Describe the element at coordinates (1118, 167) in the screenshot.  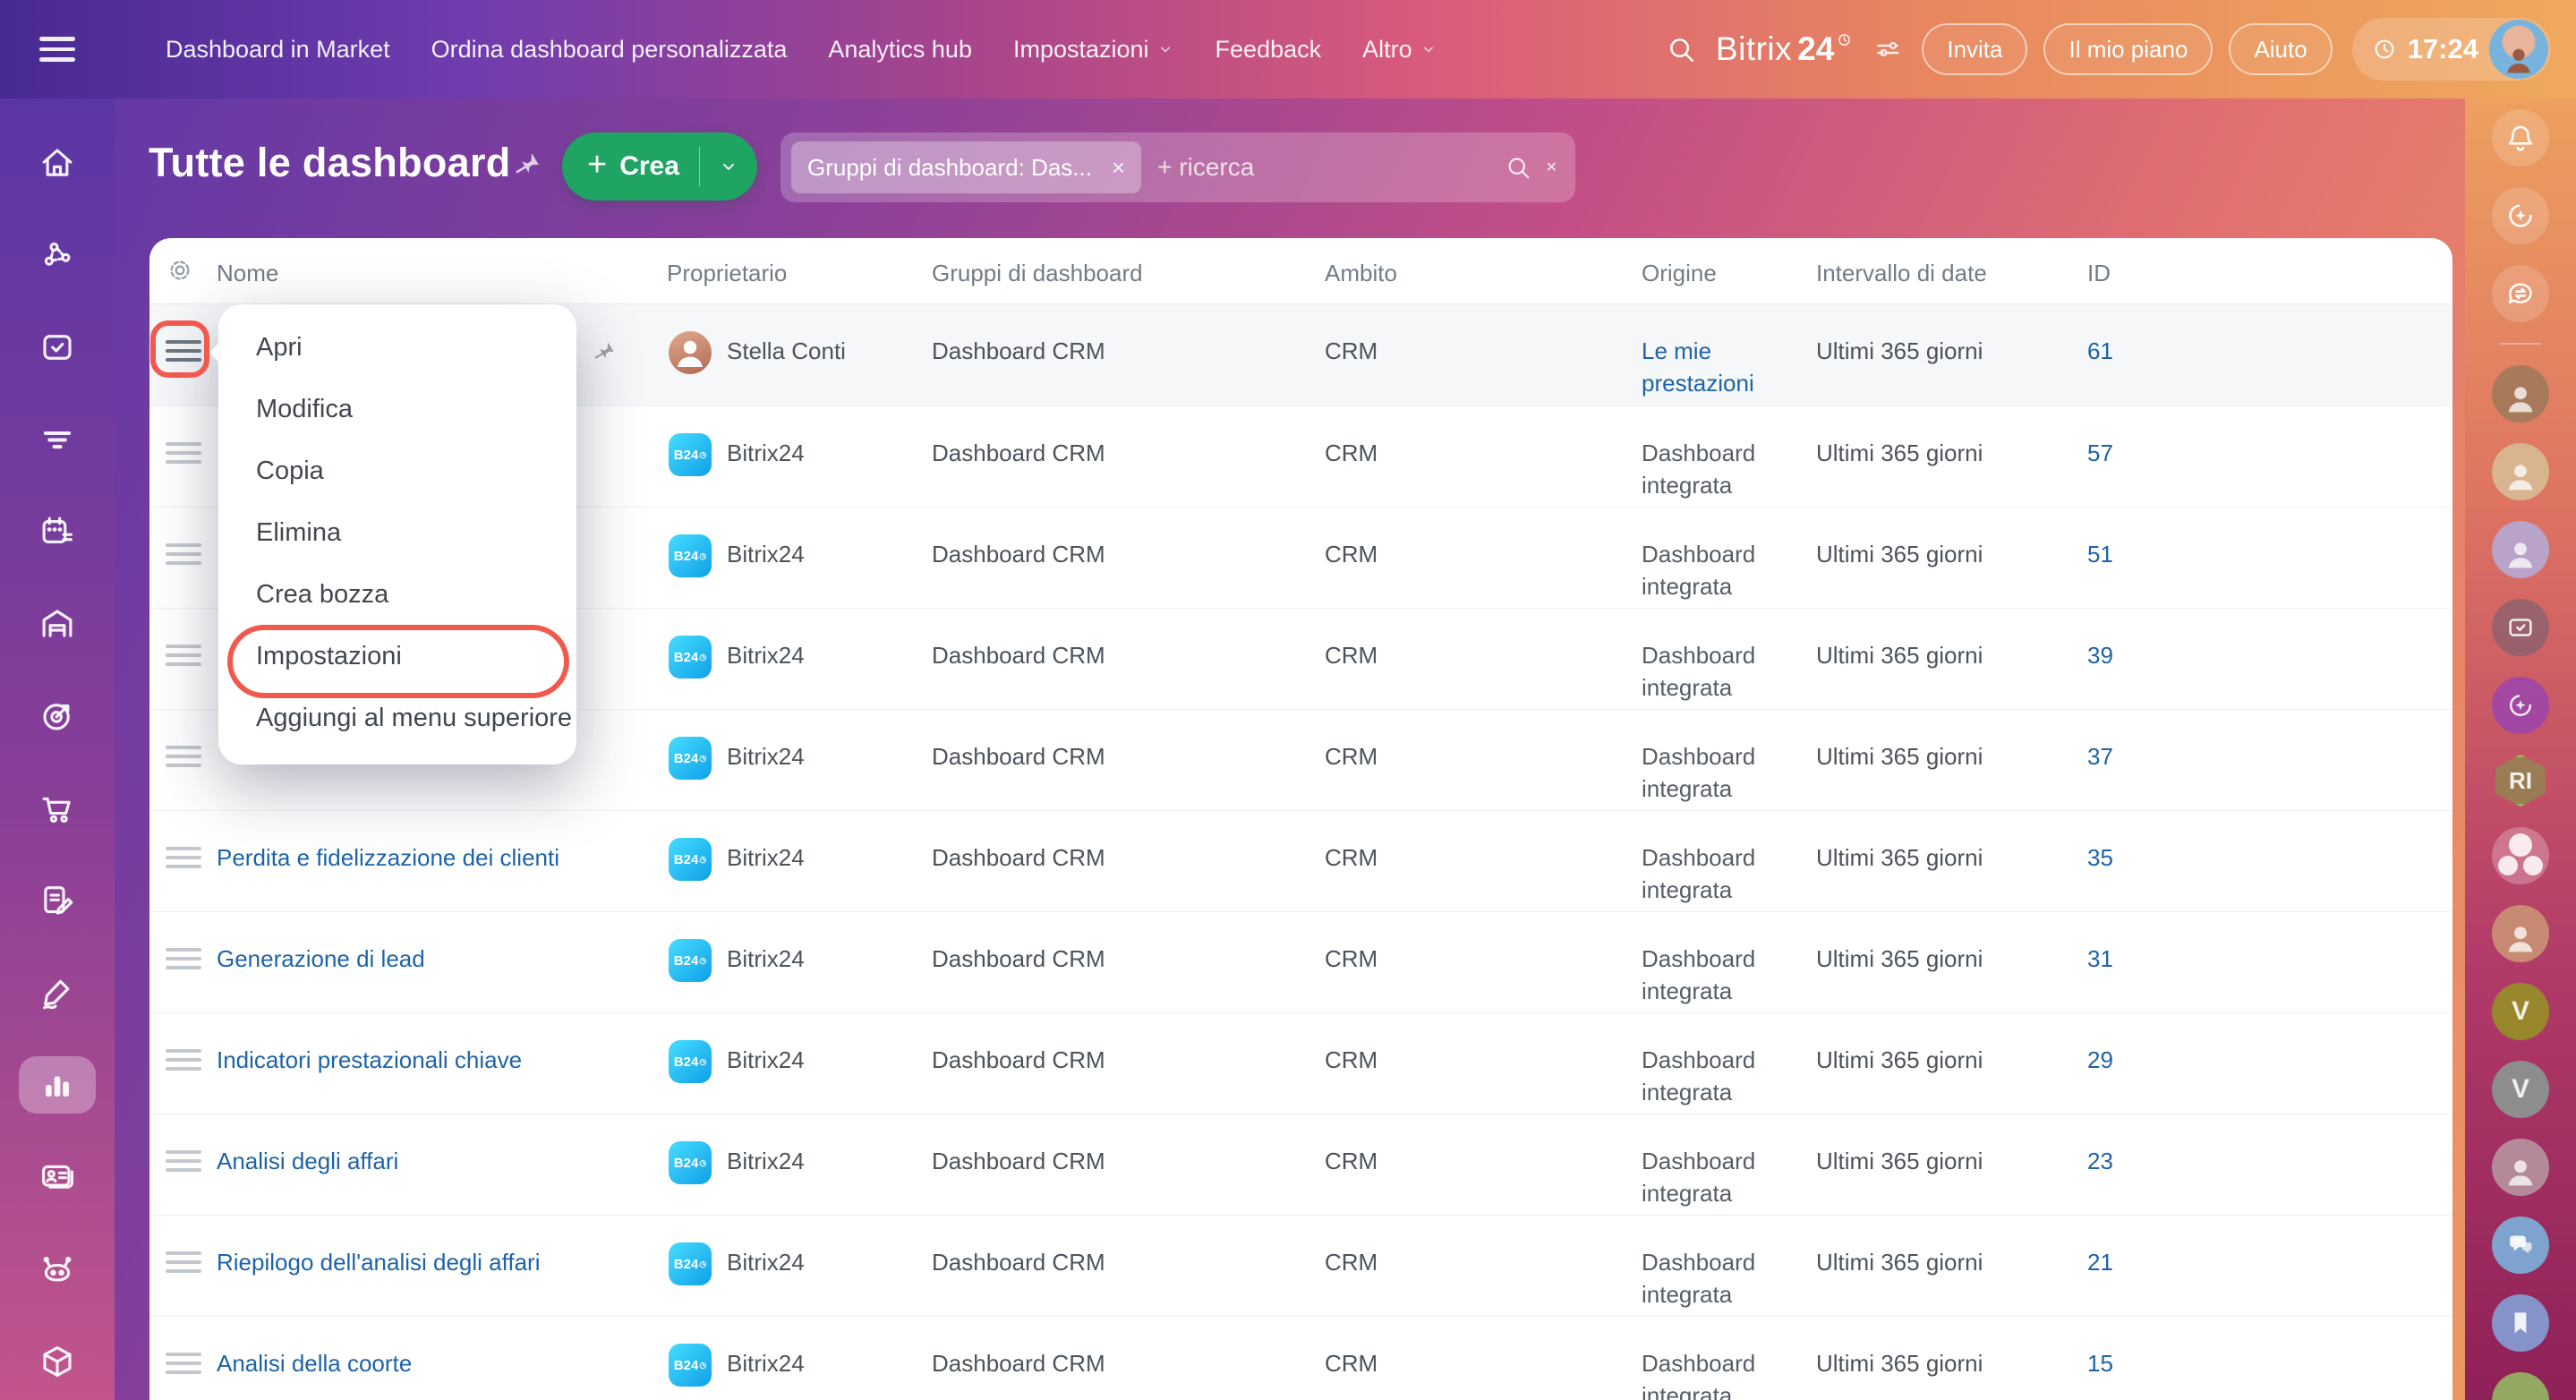
I see `chip-close-icon: ×` at that location.